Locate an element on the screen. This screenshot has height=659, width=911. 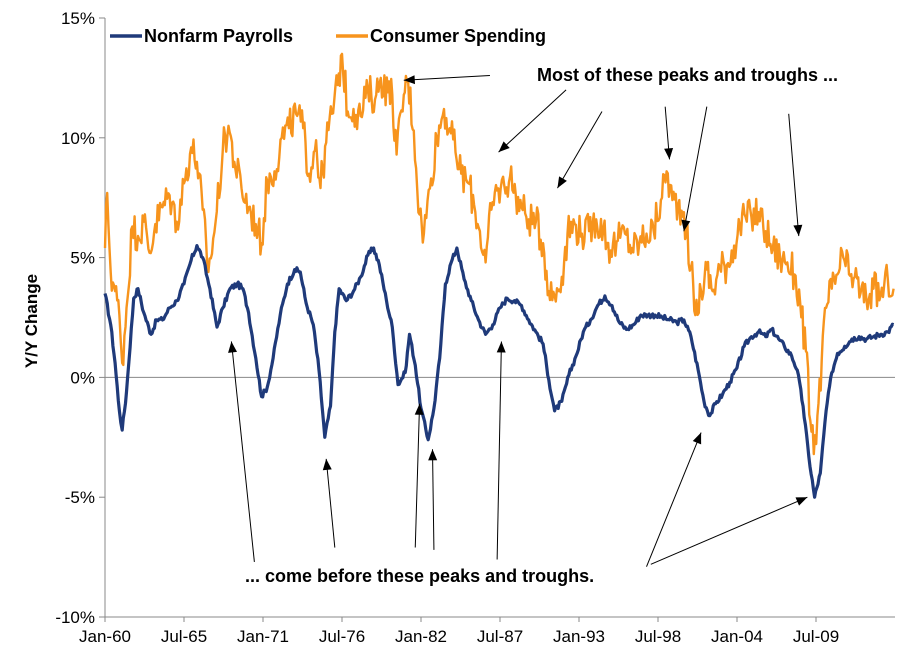
y-tick-label: 10% is located at coordinates (78, 138).